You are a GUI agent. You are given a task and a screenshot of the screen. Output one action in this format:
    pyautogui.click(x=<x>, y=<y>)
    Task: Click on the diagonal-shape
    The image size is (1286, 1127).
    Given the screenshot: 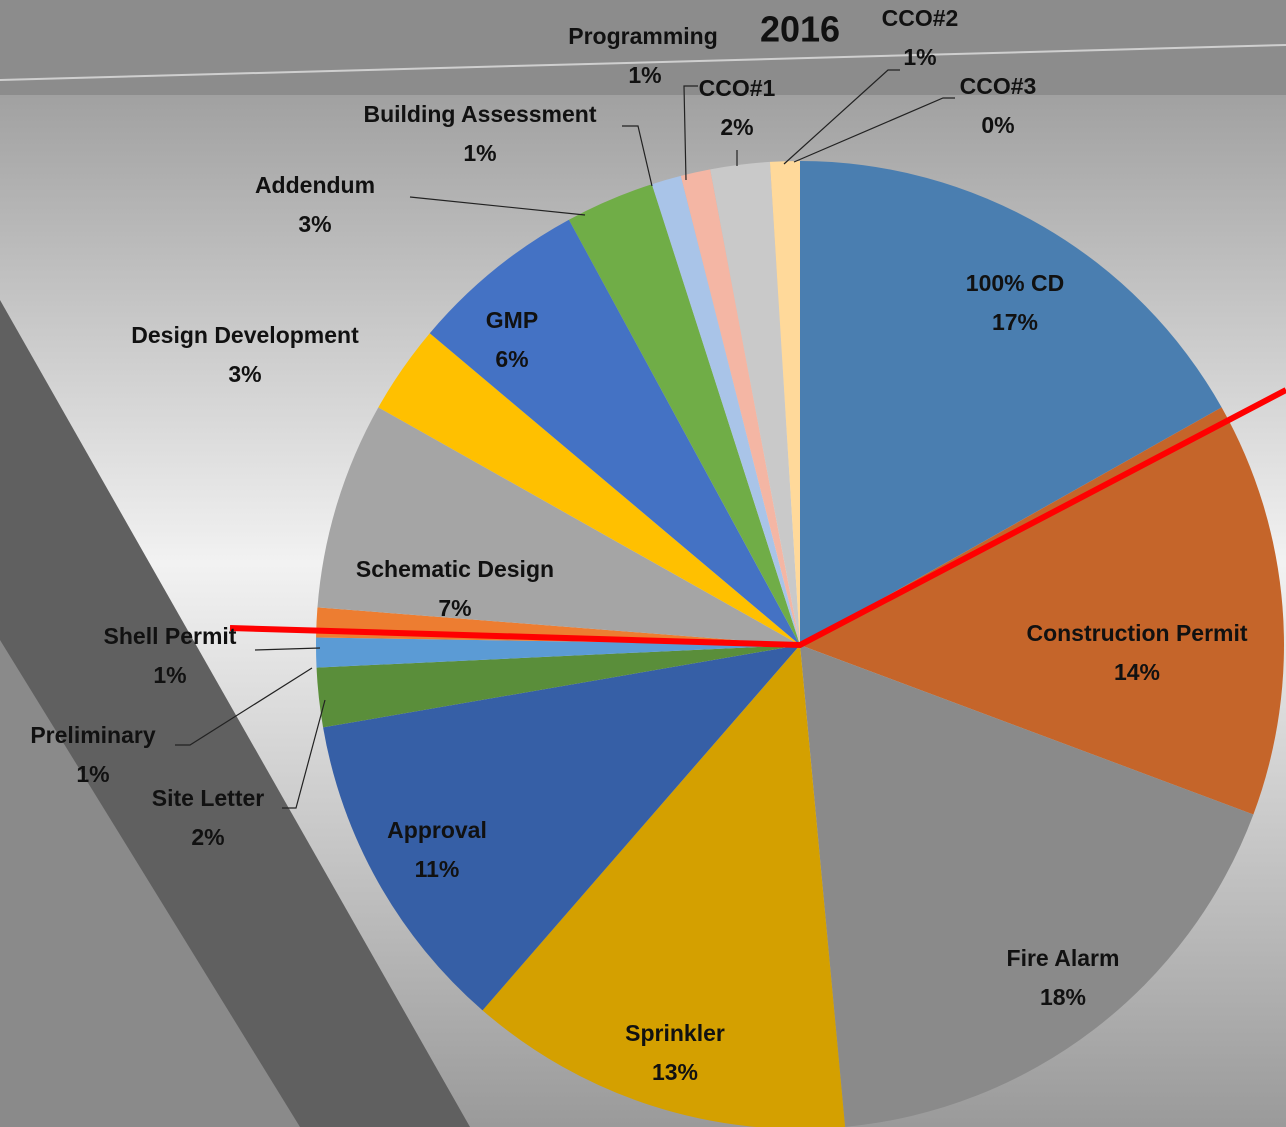 What is the action you would take?
    pyautogui.click(x=150, y=883)
    